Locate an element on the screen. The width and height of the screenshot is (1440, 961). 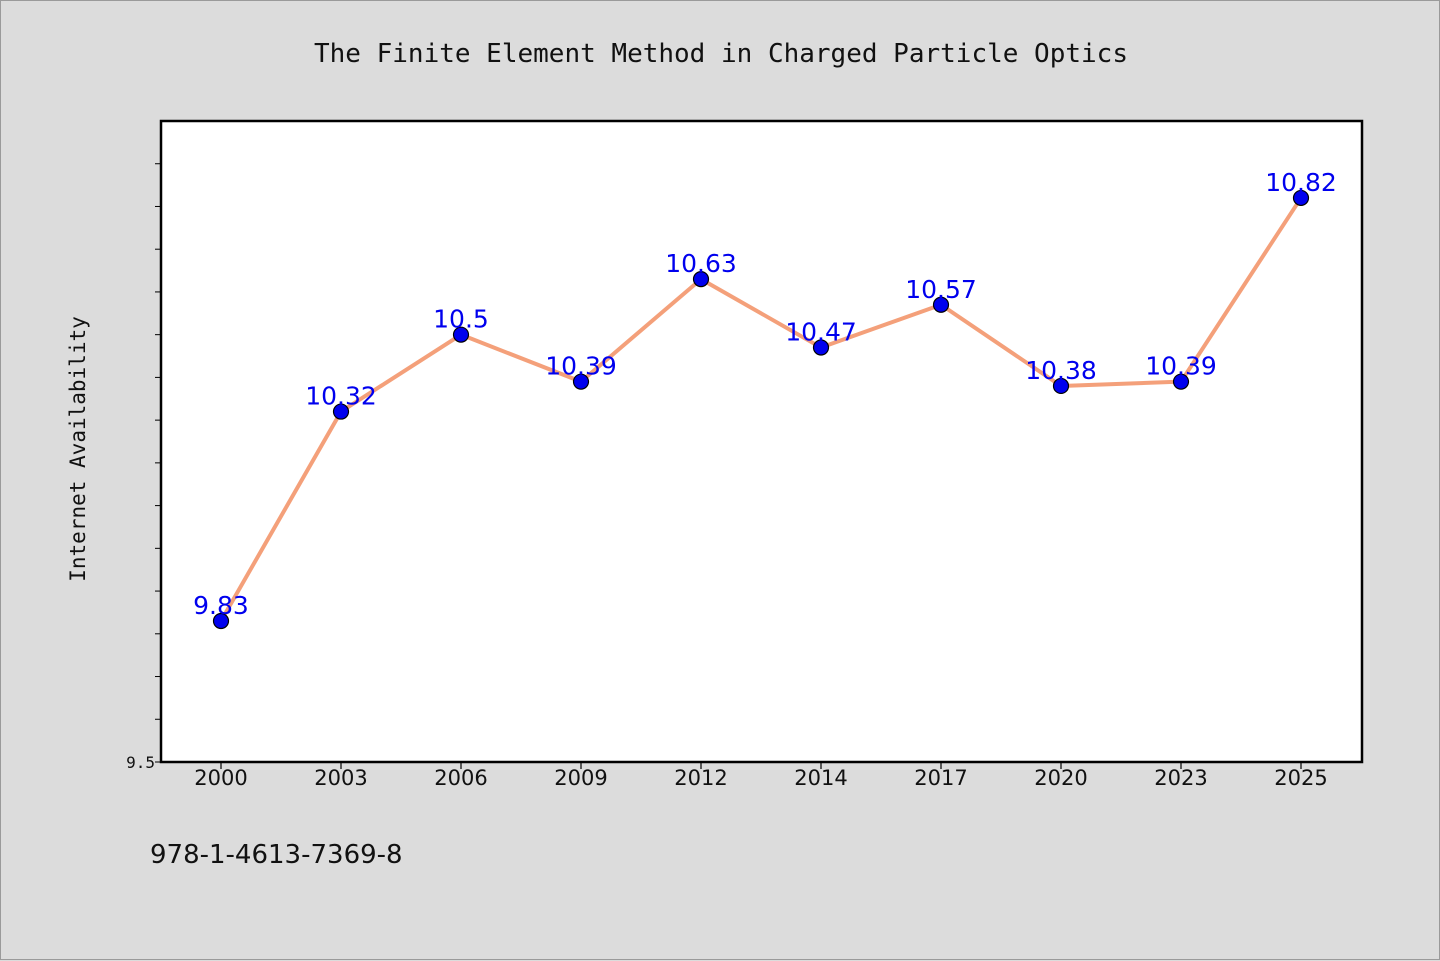
x-tick-label: 2014 is located at coordinates (820, 778).